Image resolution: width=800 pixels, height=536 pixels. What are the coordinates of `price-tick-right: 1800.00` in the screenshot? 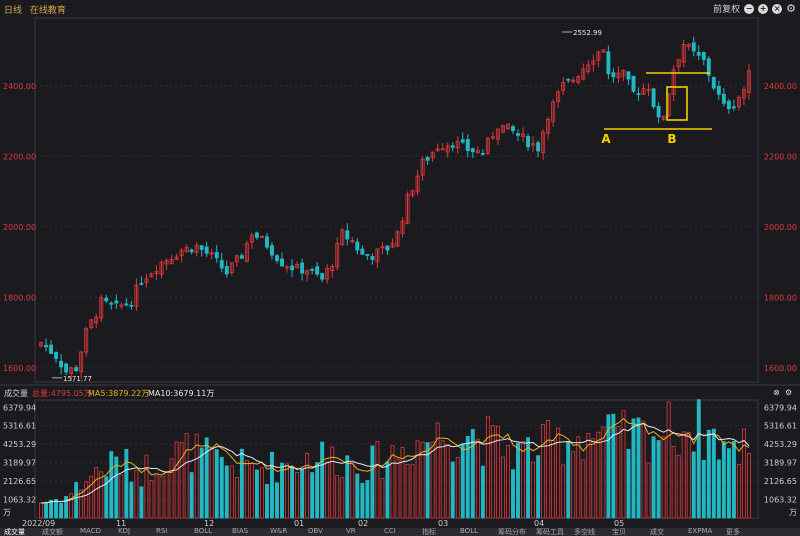 It's located at (780, 297).